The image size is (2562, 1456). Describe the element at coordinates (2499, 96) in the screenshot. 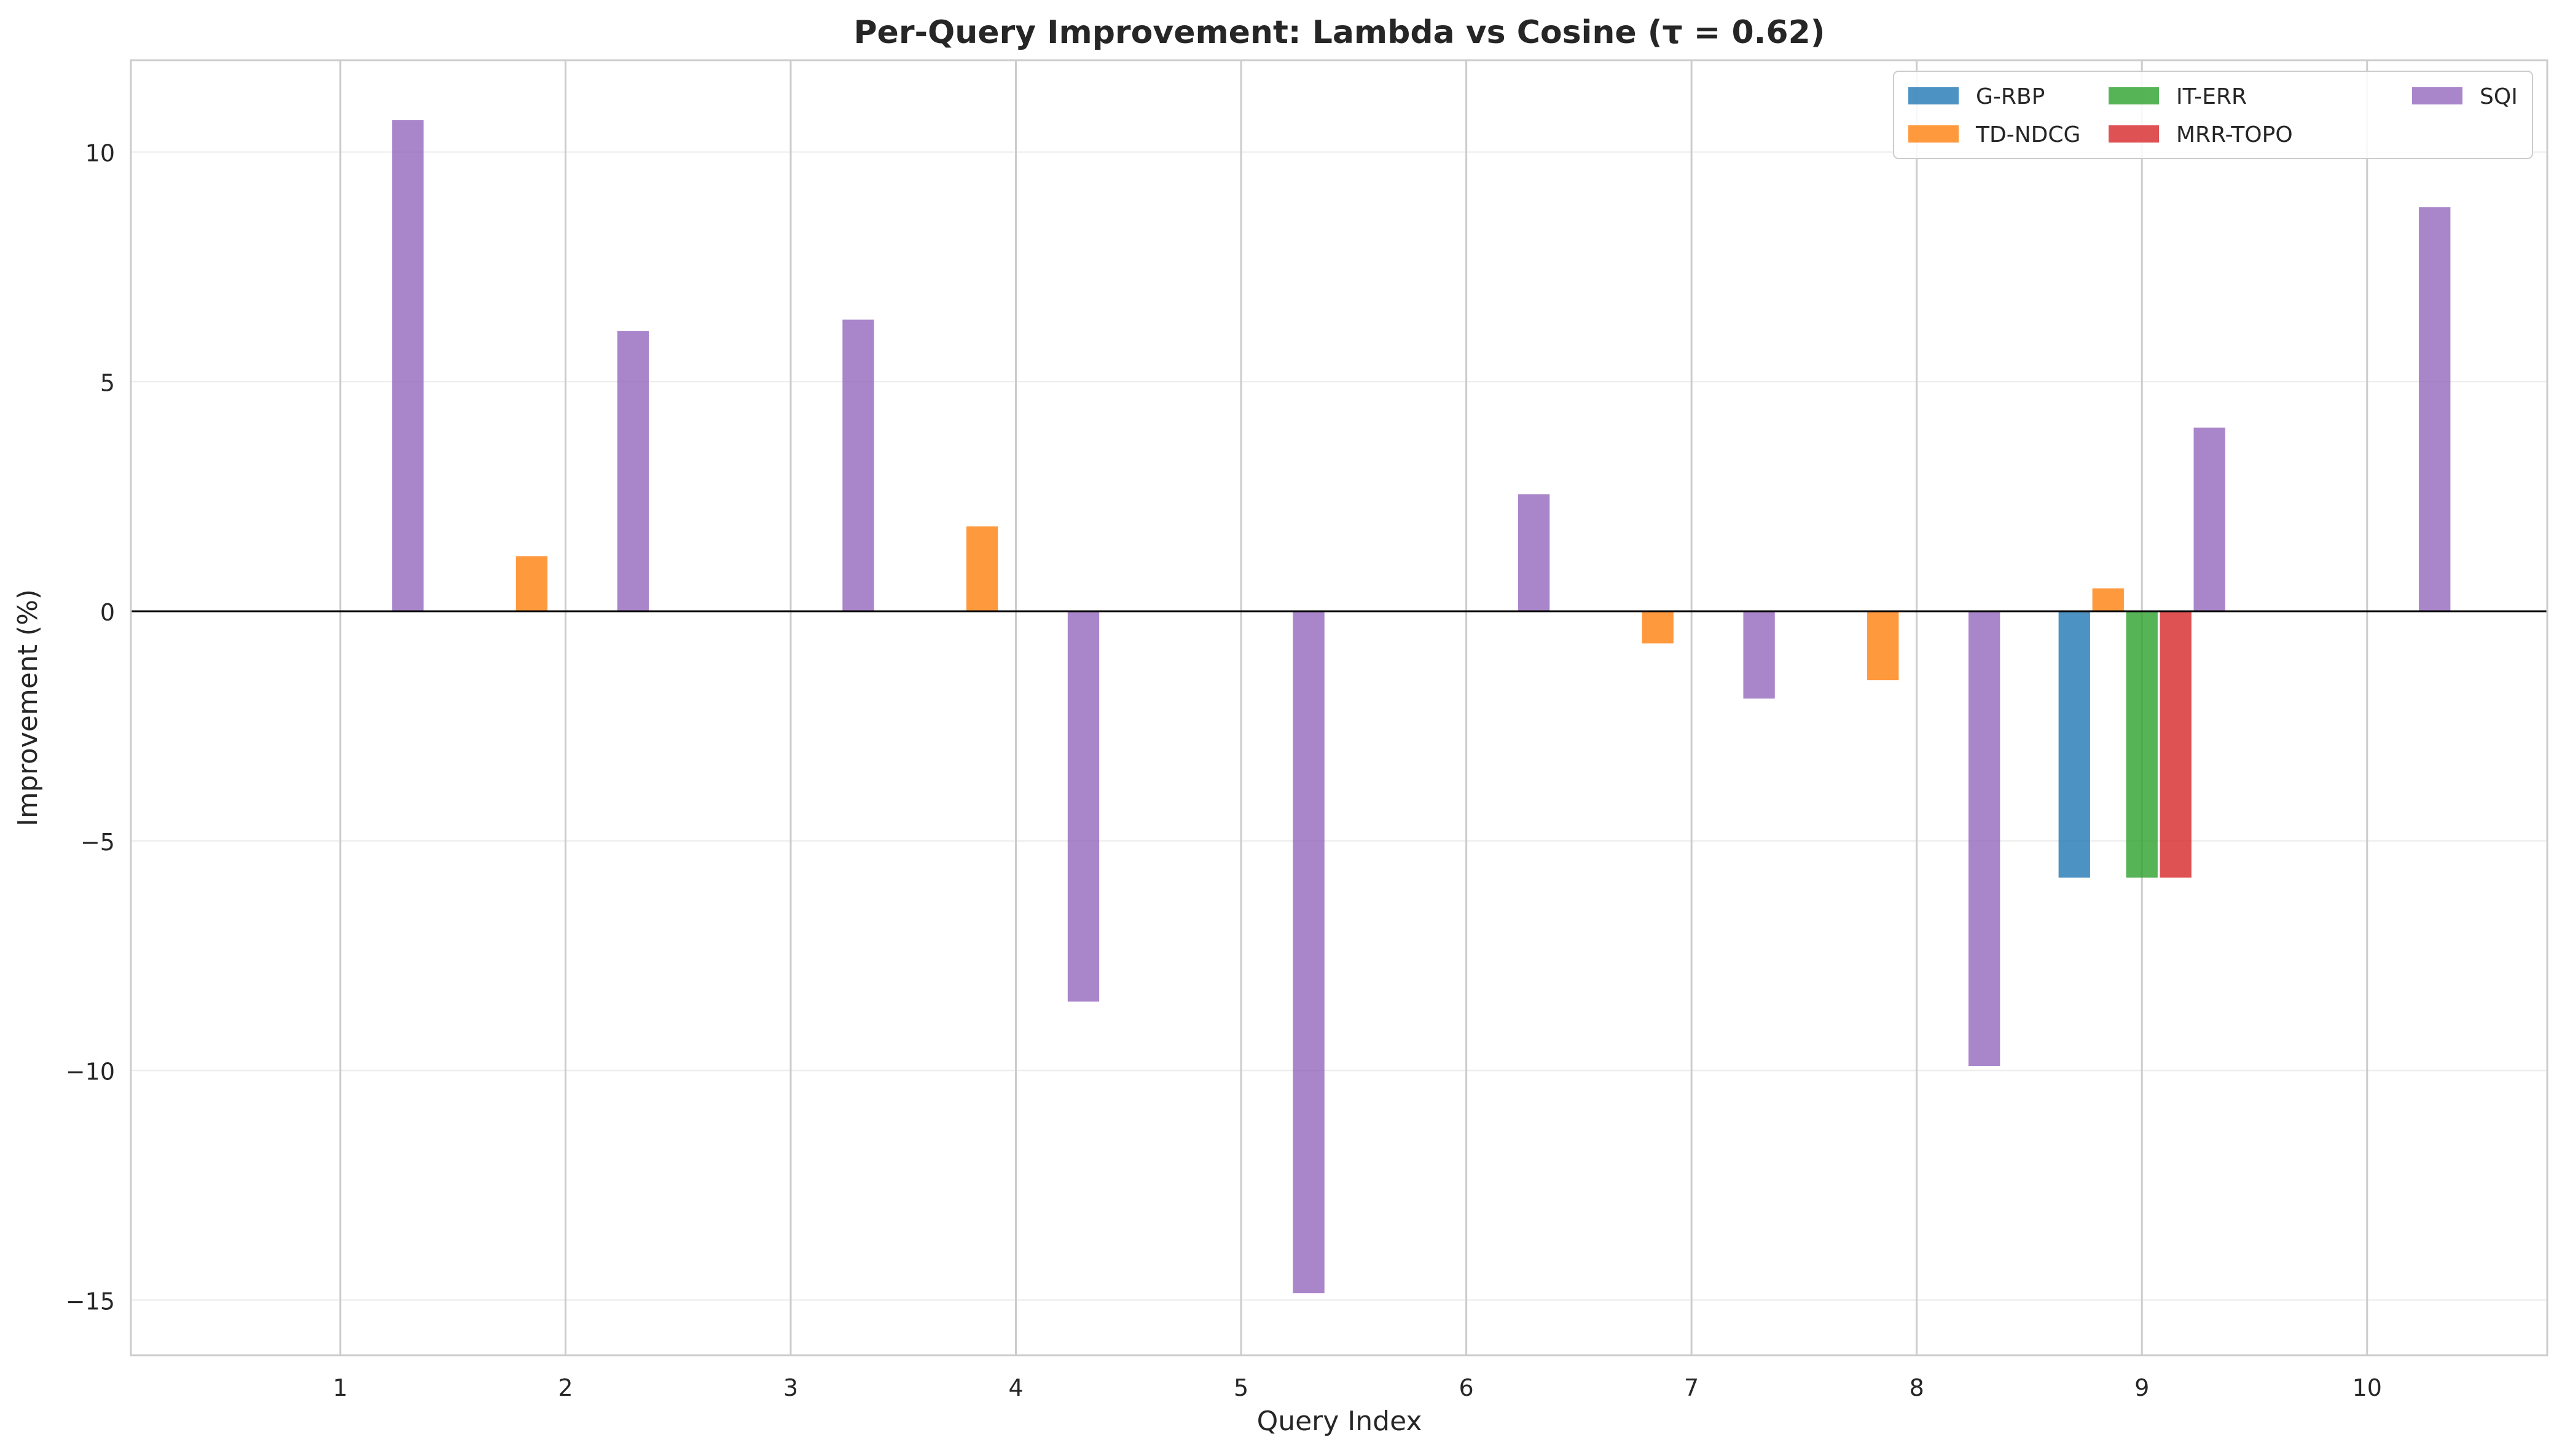

I see `legend-label-sqi: SQI` at that location.